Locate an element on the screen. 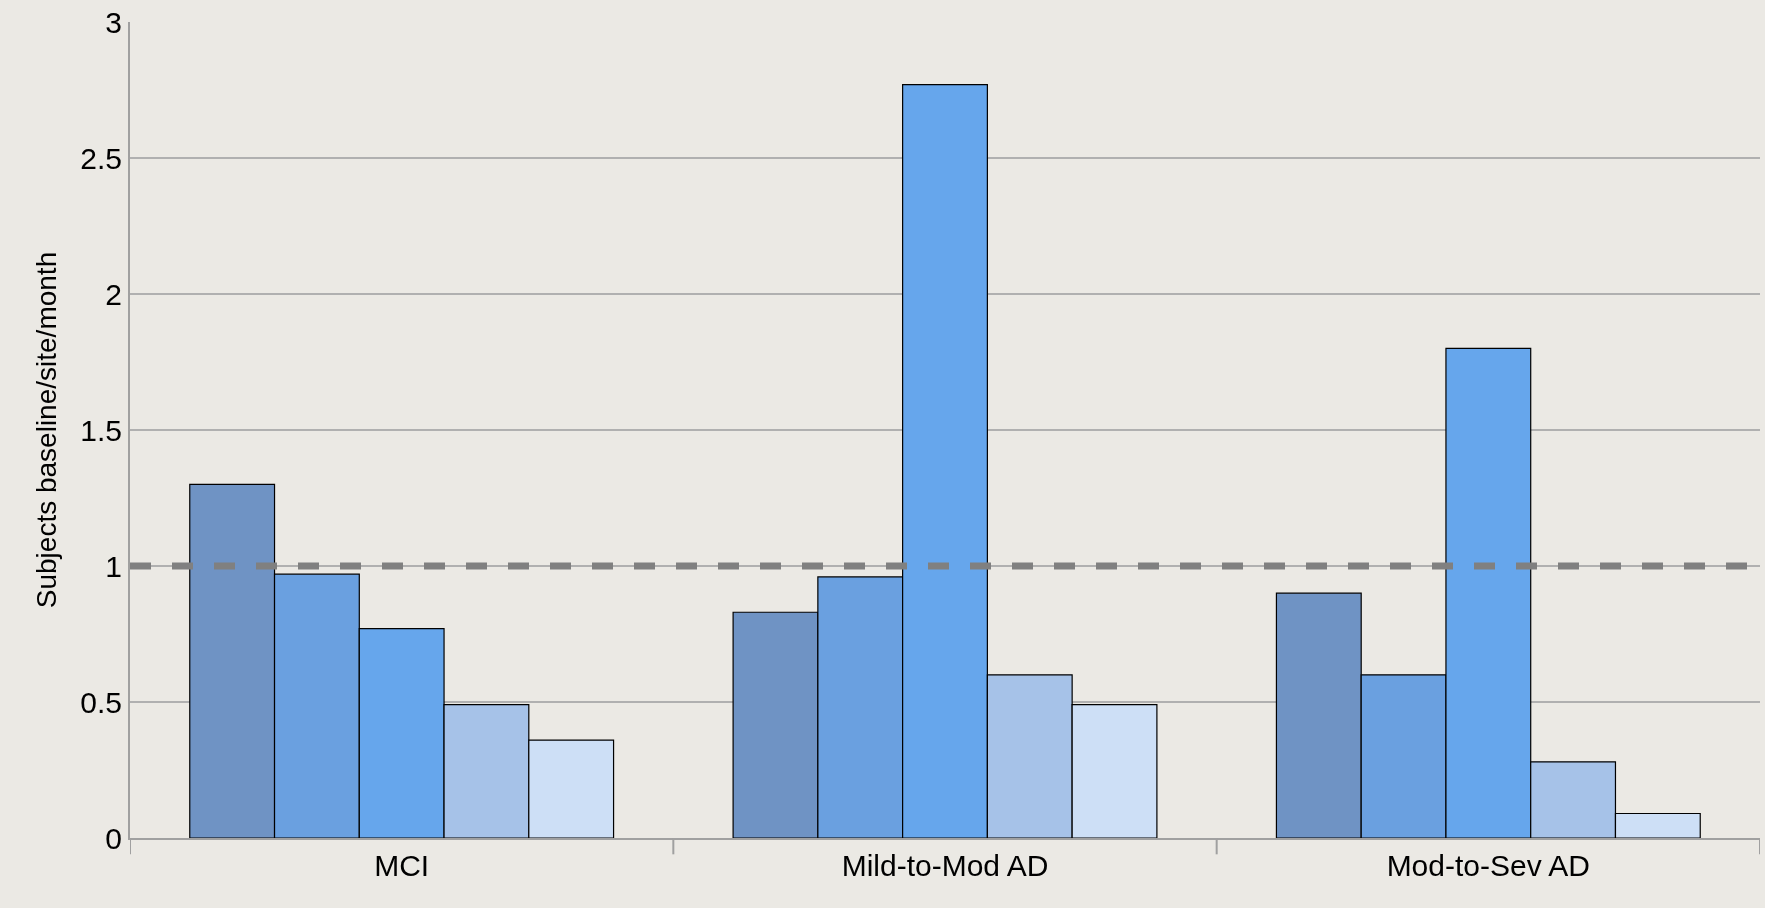 This screenshot has width=1765, height=908. y-tick-label: 2 is located at coordinates (113, 294).